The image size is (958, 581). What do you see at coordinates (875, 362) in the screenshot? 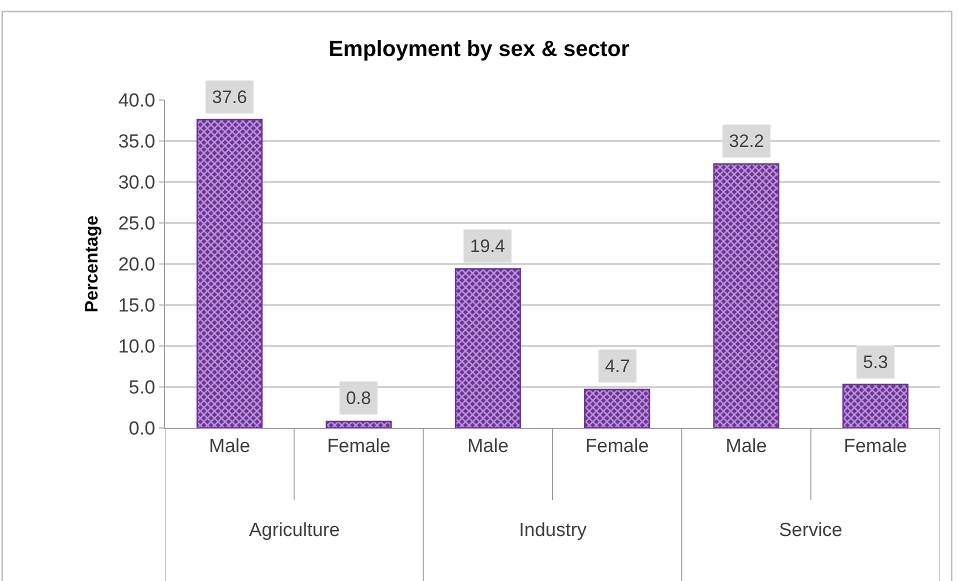
I see `data-label: 5.3` at bounding box center [875, 362].